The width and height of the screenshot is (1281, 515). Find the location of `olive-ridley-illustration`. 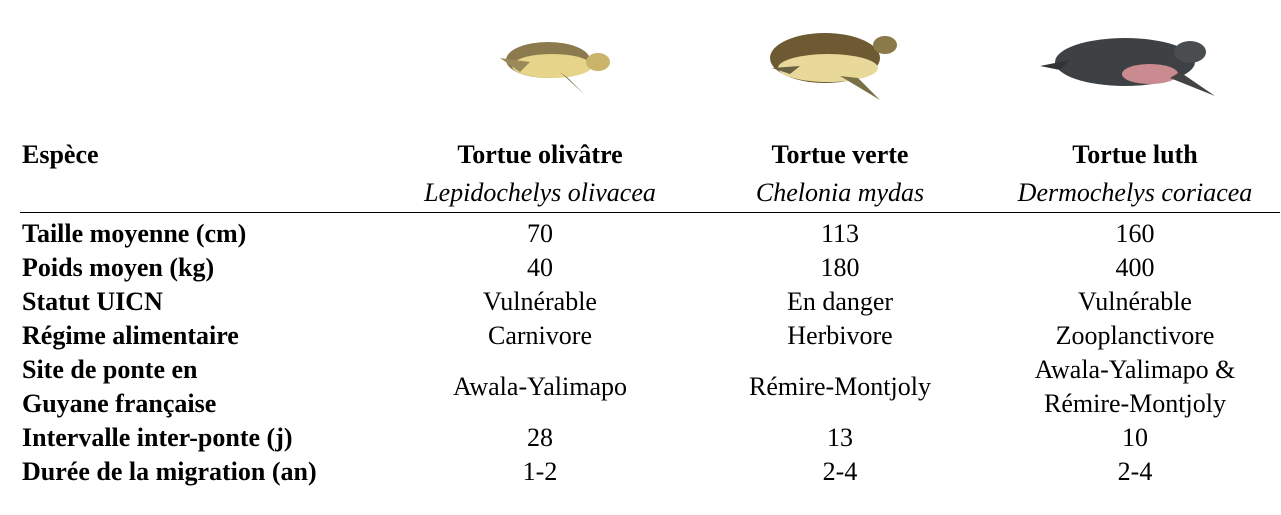

olive-ridley-illustration is located at coordinates (555, 68).